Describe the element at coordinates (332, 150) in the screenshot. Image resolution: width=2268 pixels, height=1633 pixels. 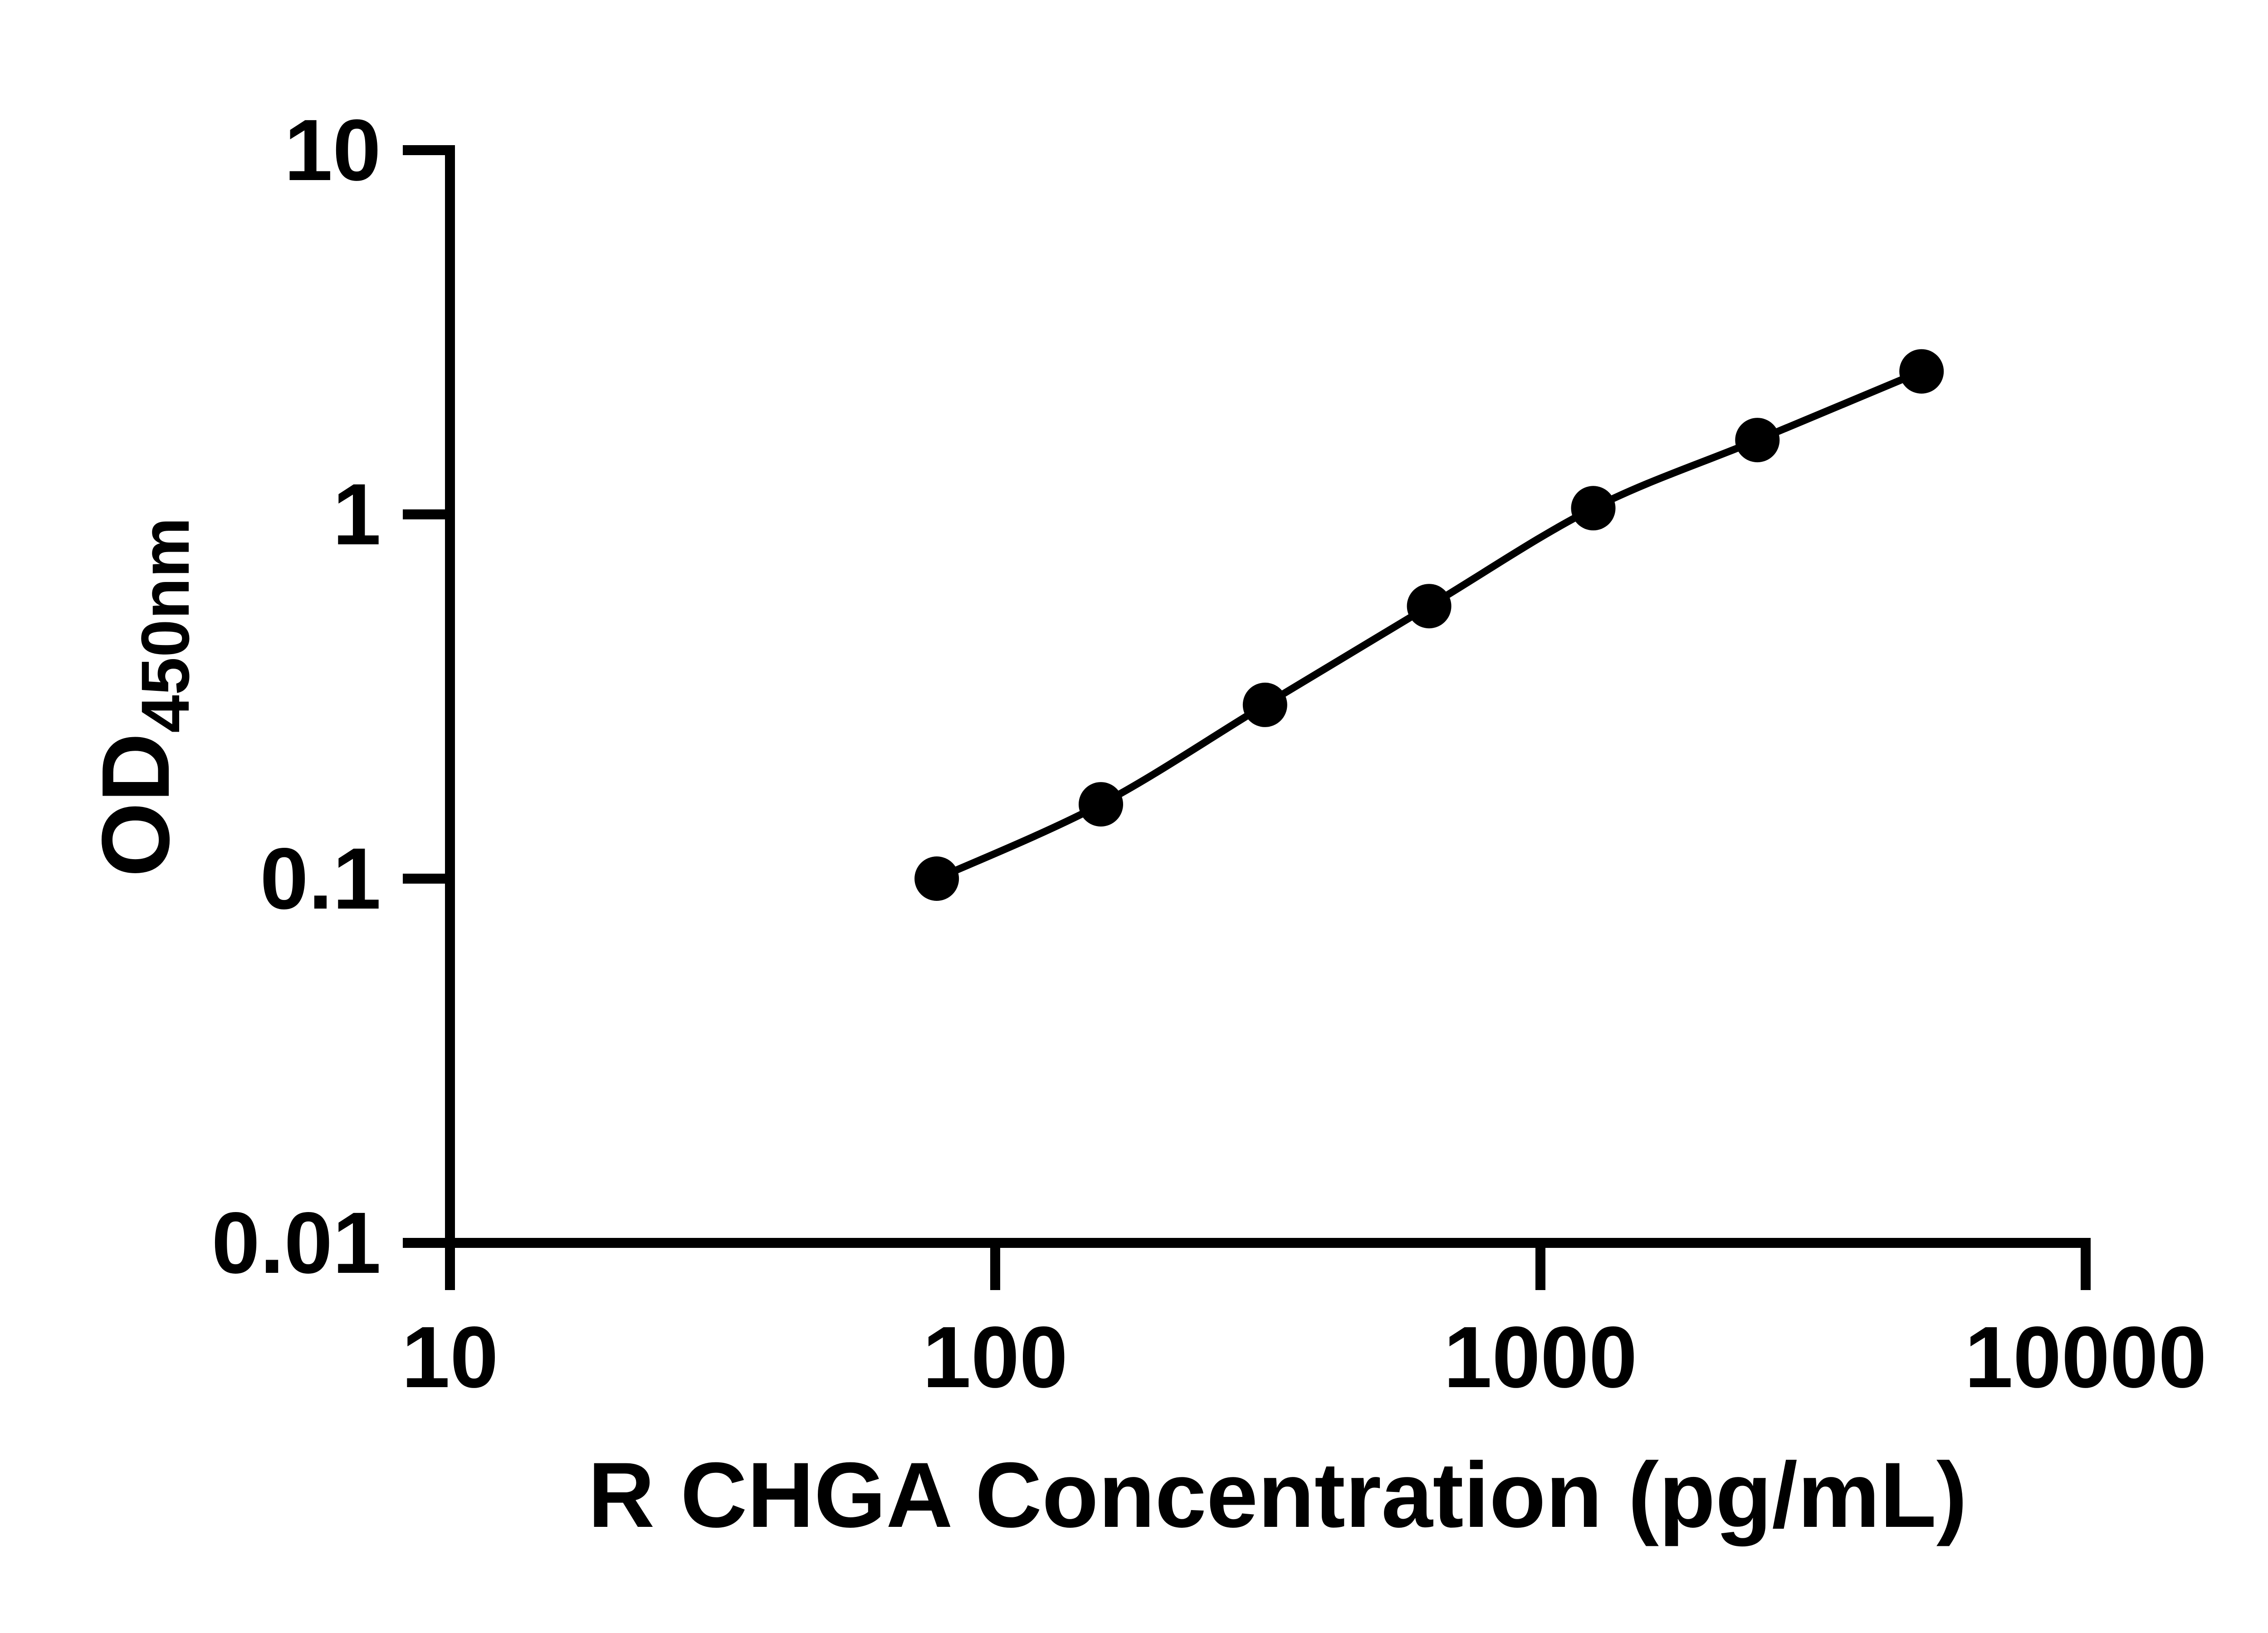
I see `y-tick-label-10: 10` at that location.